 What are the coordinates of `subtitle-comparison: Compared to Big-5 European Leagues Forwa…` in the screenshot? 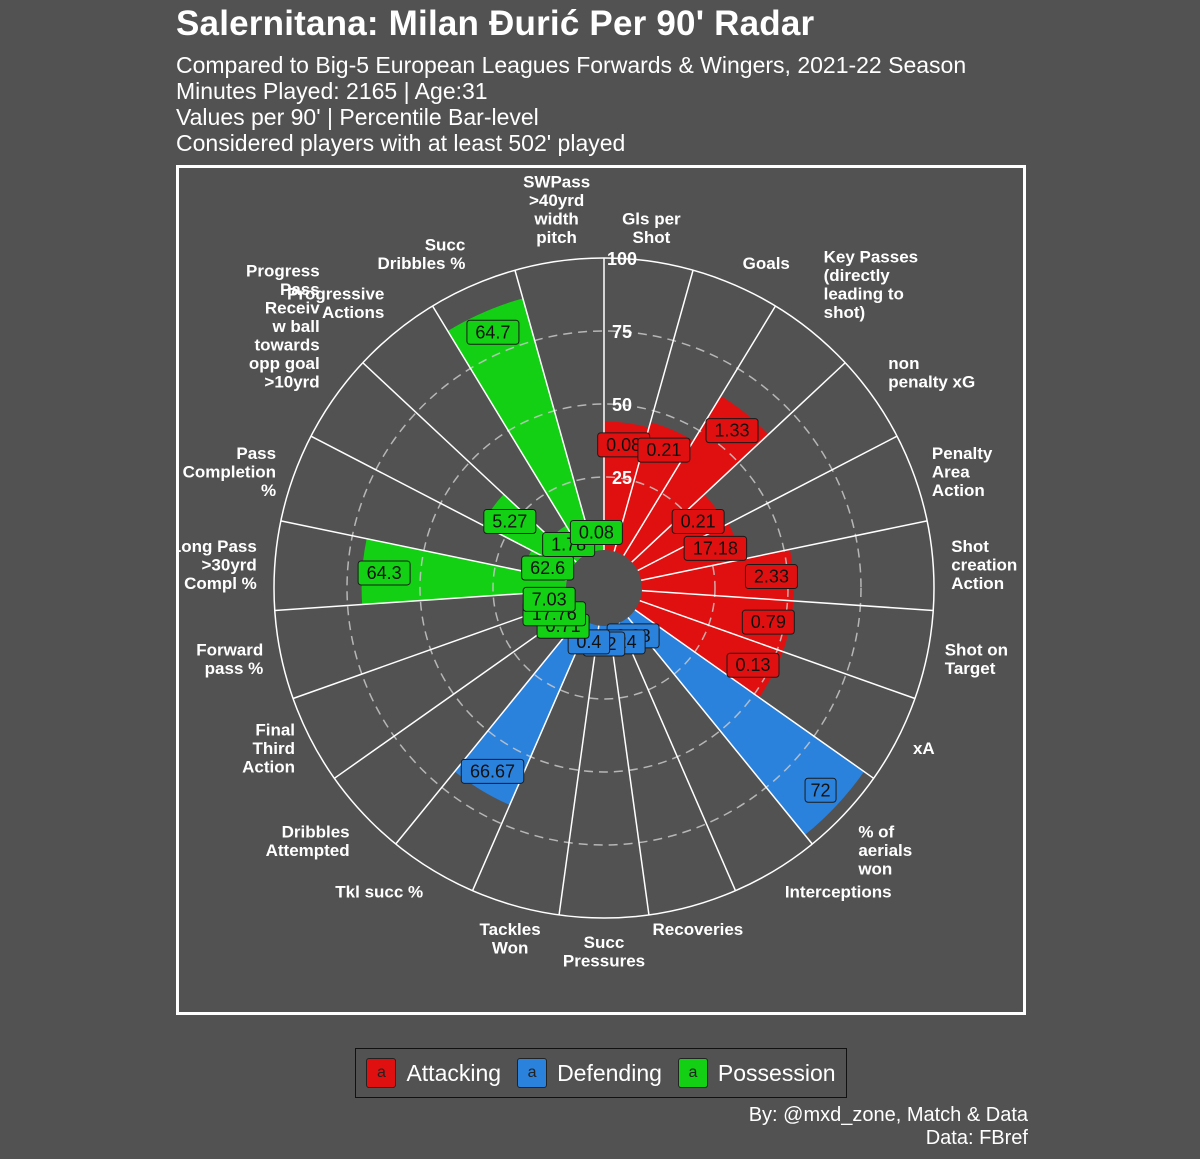 It's located at (571, 65).